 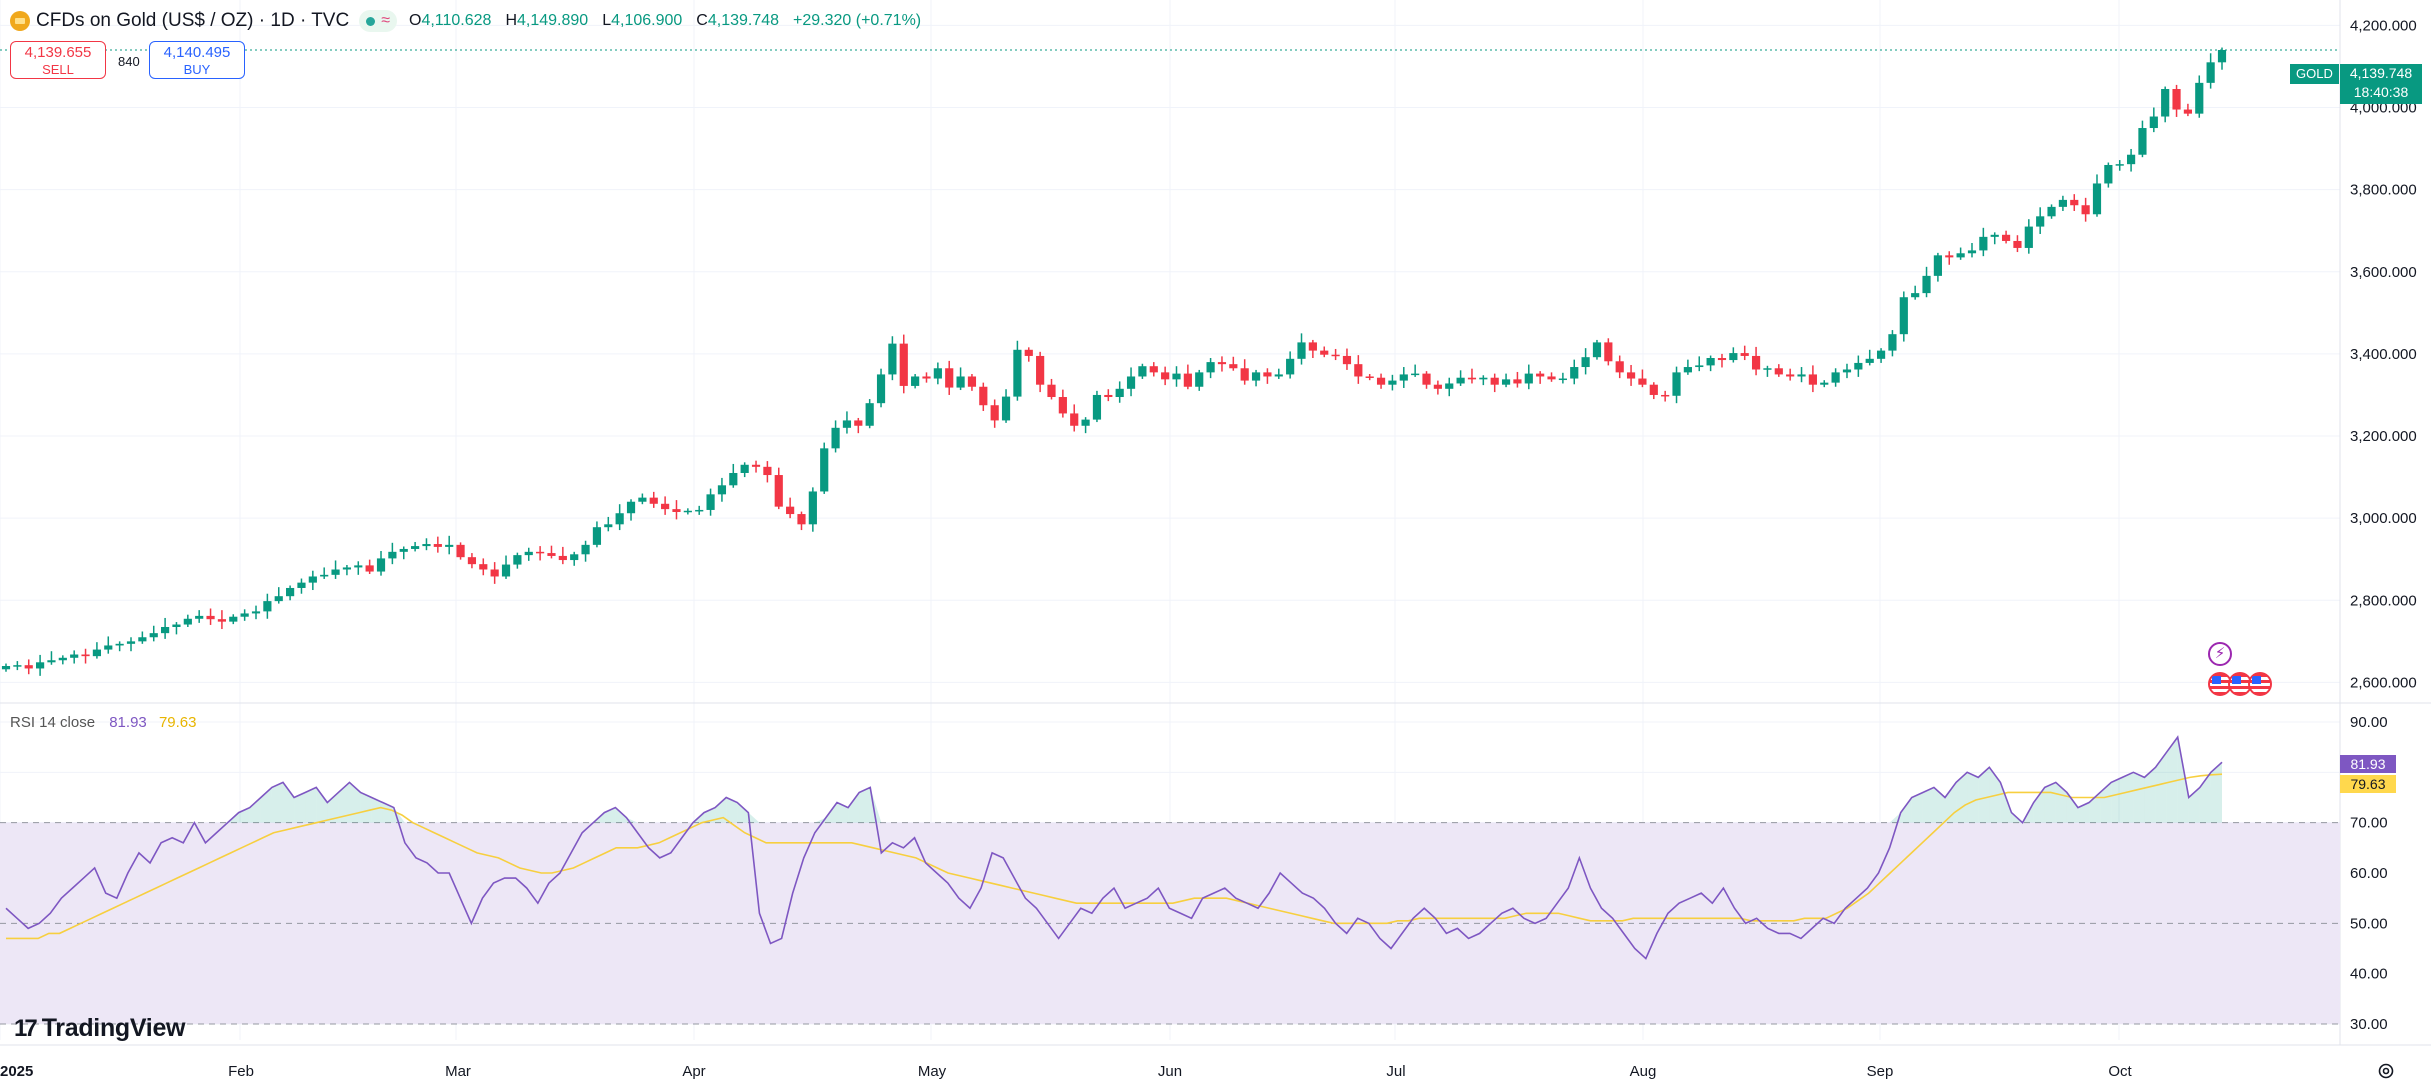 What do you see at coordinates (2381, 73) in the screenshot?
I see `last-price: 4,139.748` at bounding box center [2381, 73].